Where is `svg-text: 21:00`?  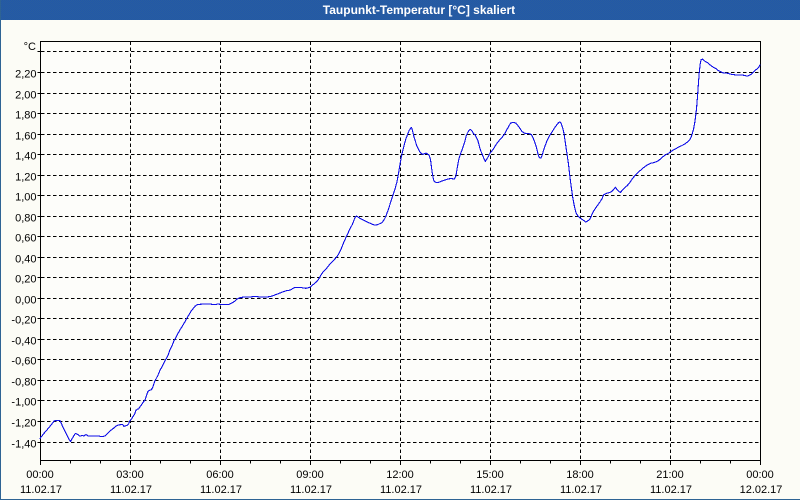
svg-text: 21:00 is located at coordinates (670, 475).